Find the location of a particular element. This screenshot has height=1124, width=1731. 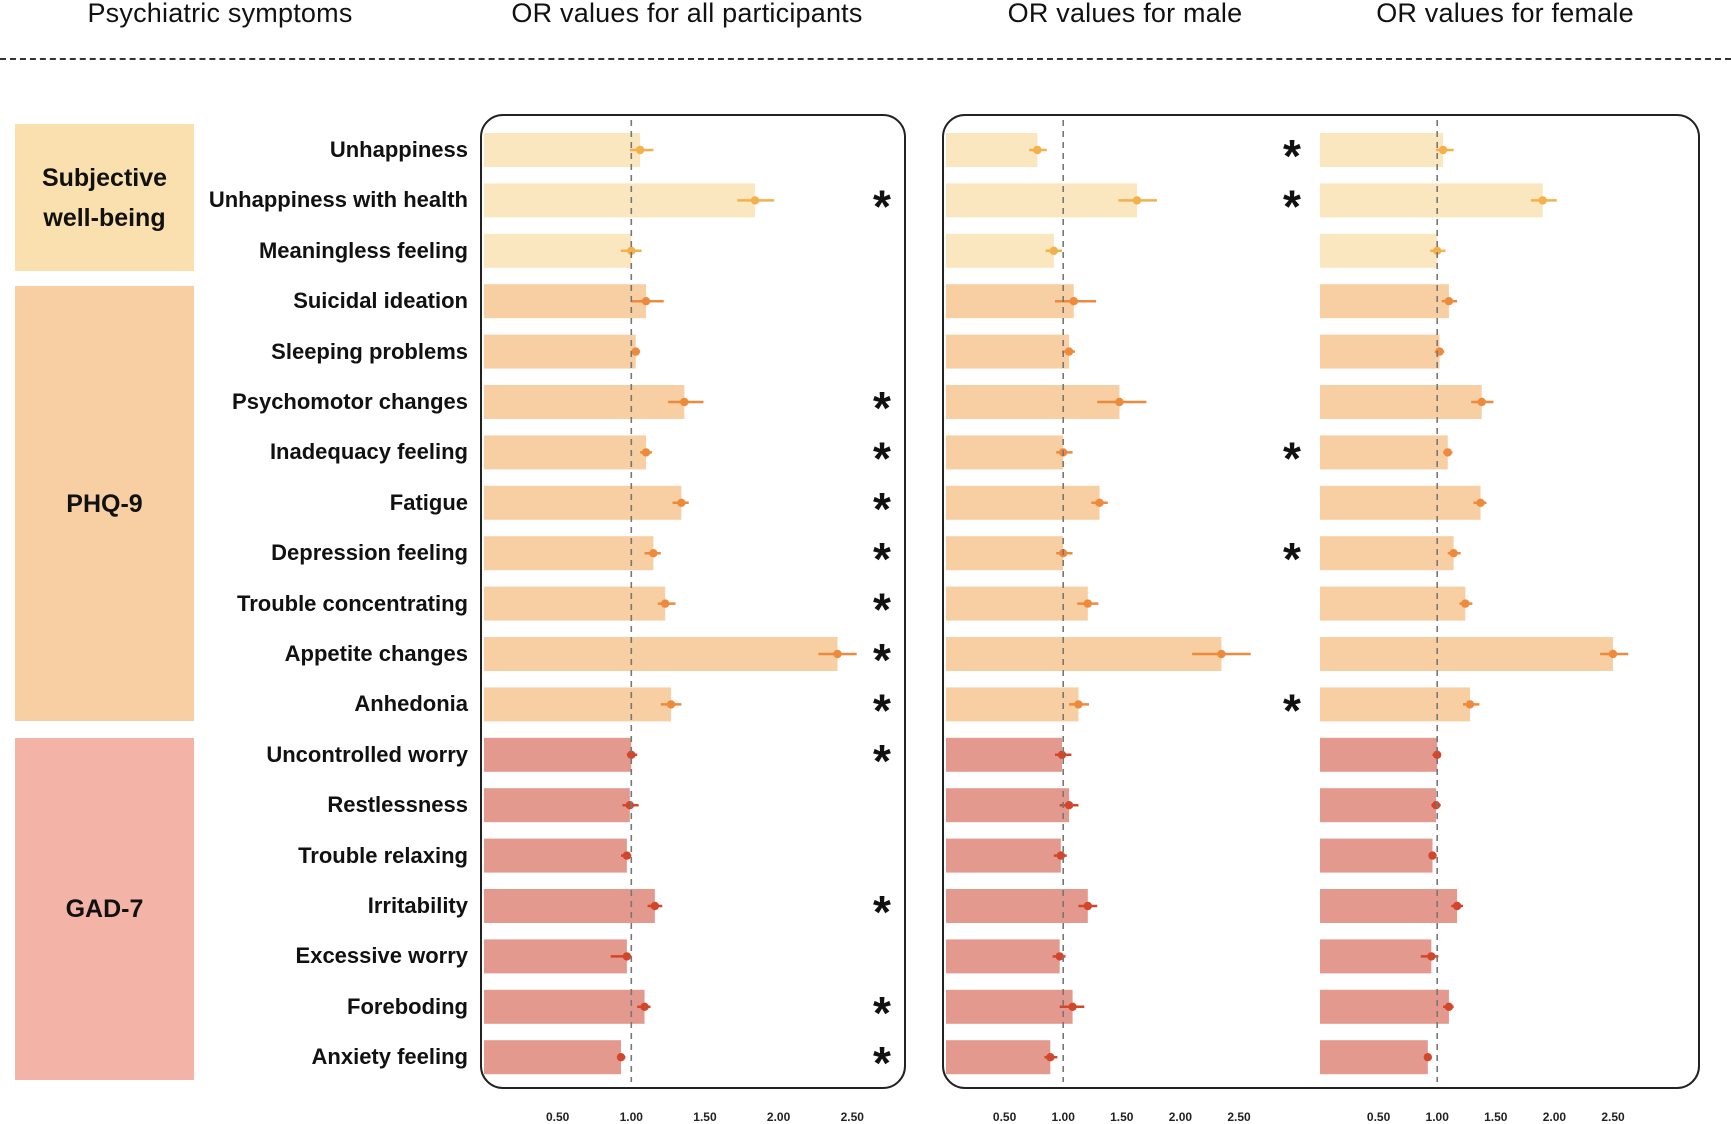

row-label-psychomotor-changes: Psychomotor changes is located at coordinates (350, 401).